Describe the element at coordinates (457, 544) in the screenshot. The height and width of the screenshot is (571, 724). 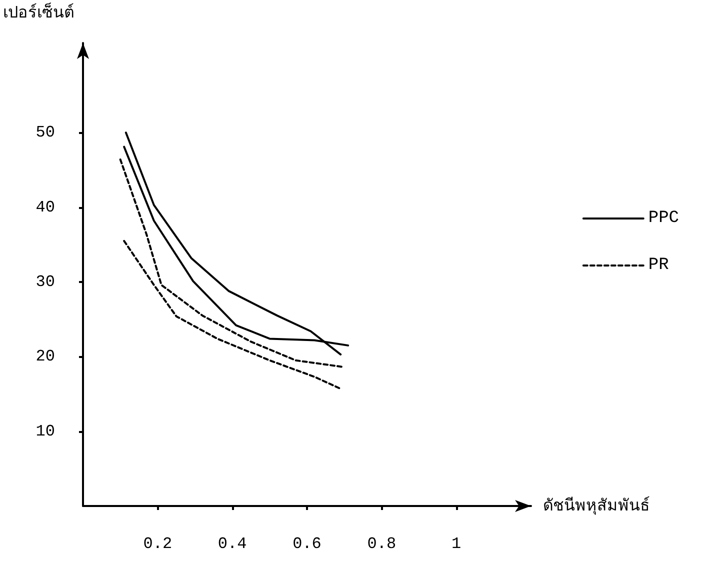
I see `x-tick-label: 1` at that location.